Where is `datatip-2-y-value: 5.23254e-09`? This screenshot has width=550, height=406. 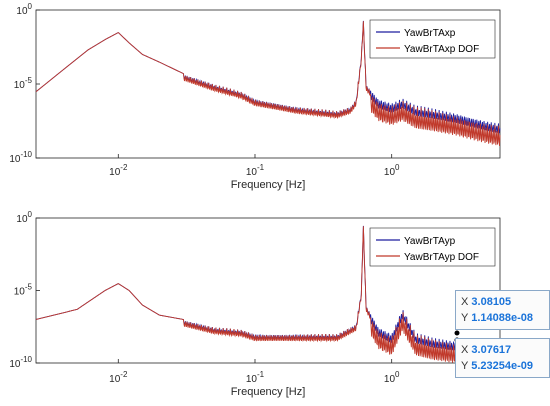
datatip-2-y-value: 5.23254e-09 is located at coordinates (502, 366).